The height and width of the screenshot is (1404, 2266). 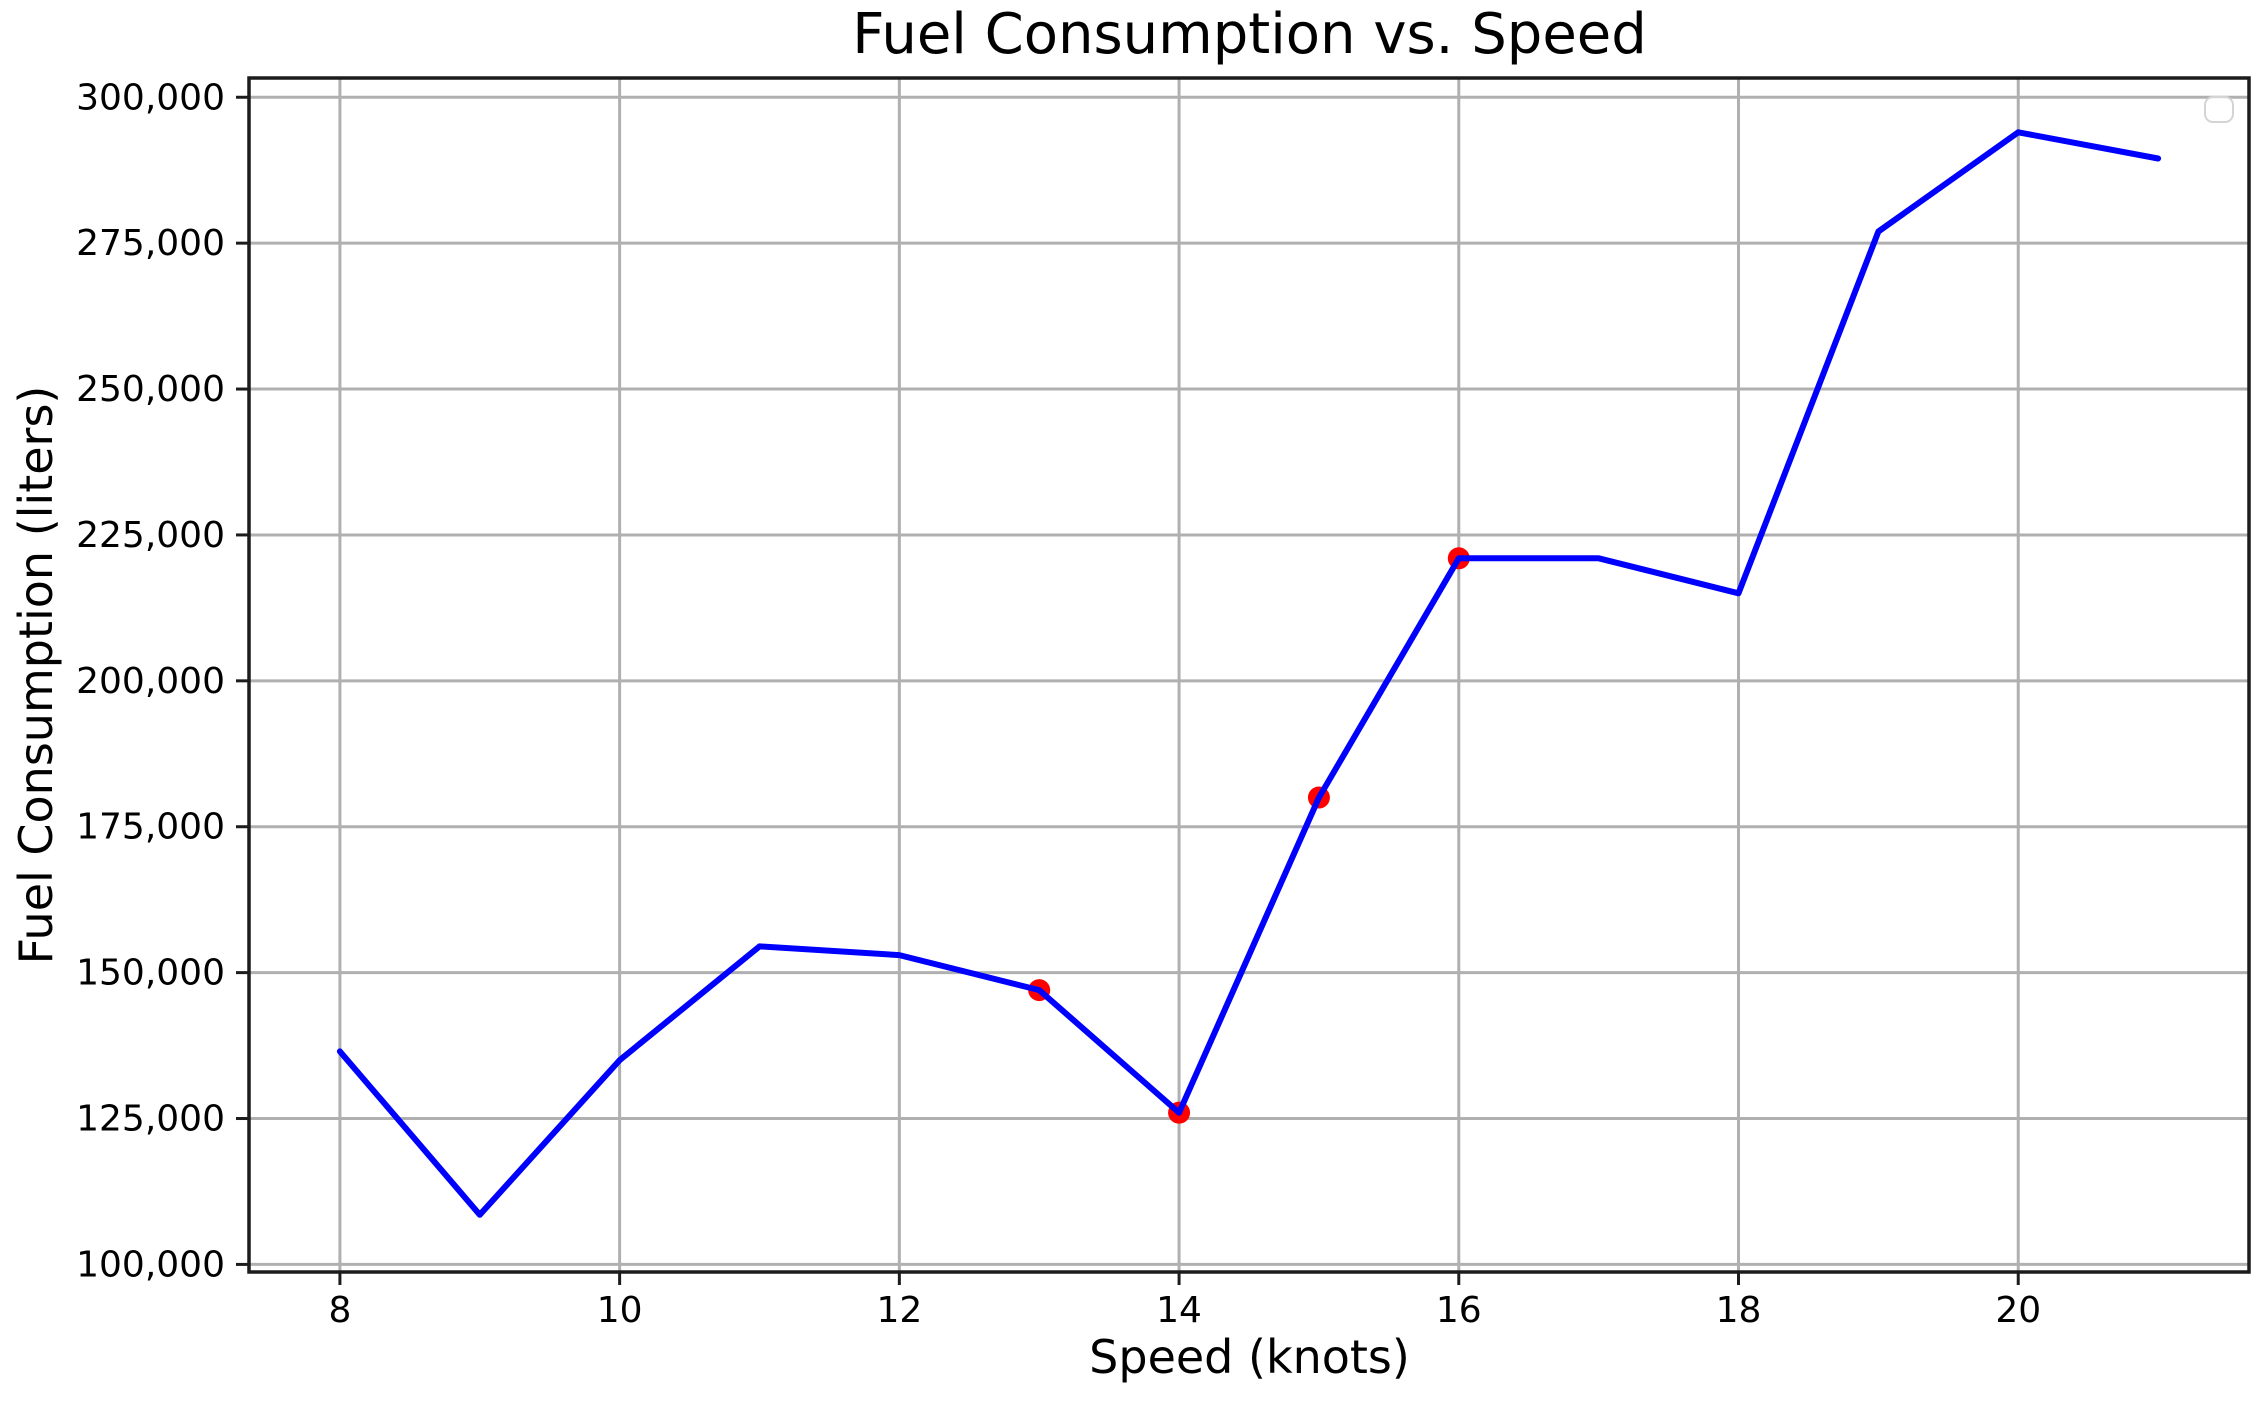 What do you see at coordinates (2219, 109) in the screenshot?
I see `legend-box` at bounding box center [2219, 109].